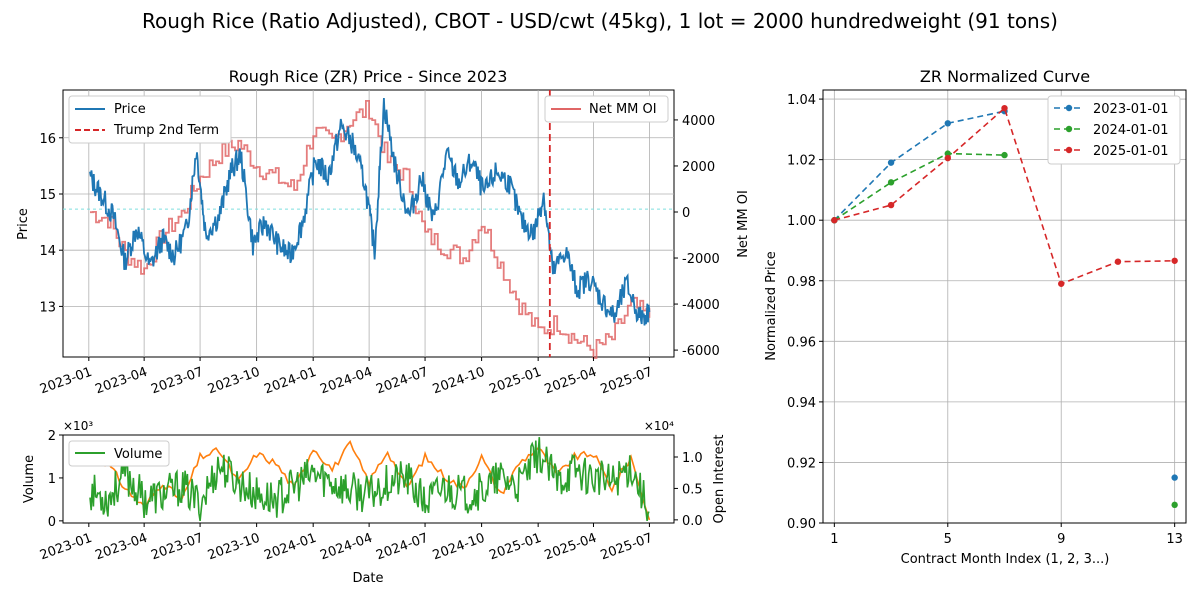  Describe the element at coordinates (47, 195) in the screenshot. I see `y-tick-label: 15` at that location.